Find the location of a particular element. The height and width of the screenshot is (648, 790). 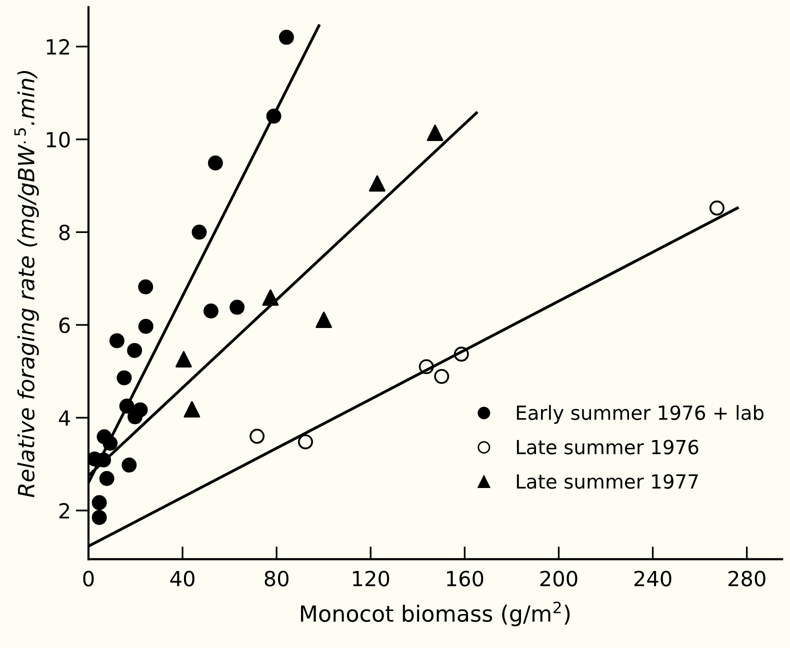

x-axis-title: Monocot biomass (g/m$^{2}$) is located at coordinates (435, 614).